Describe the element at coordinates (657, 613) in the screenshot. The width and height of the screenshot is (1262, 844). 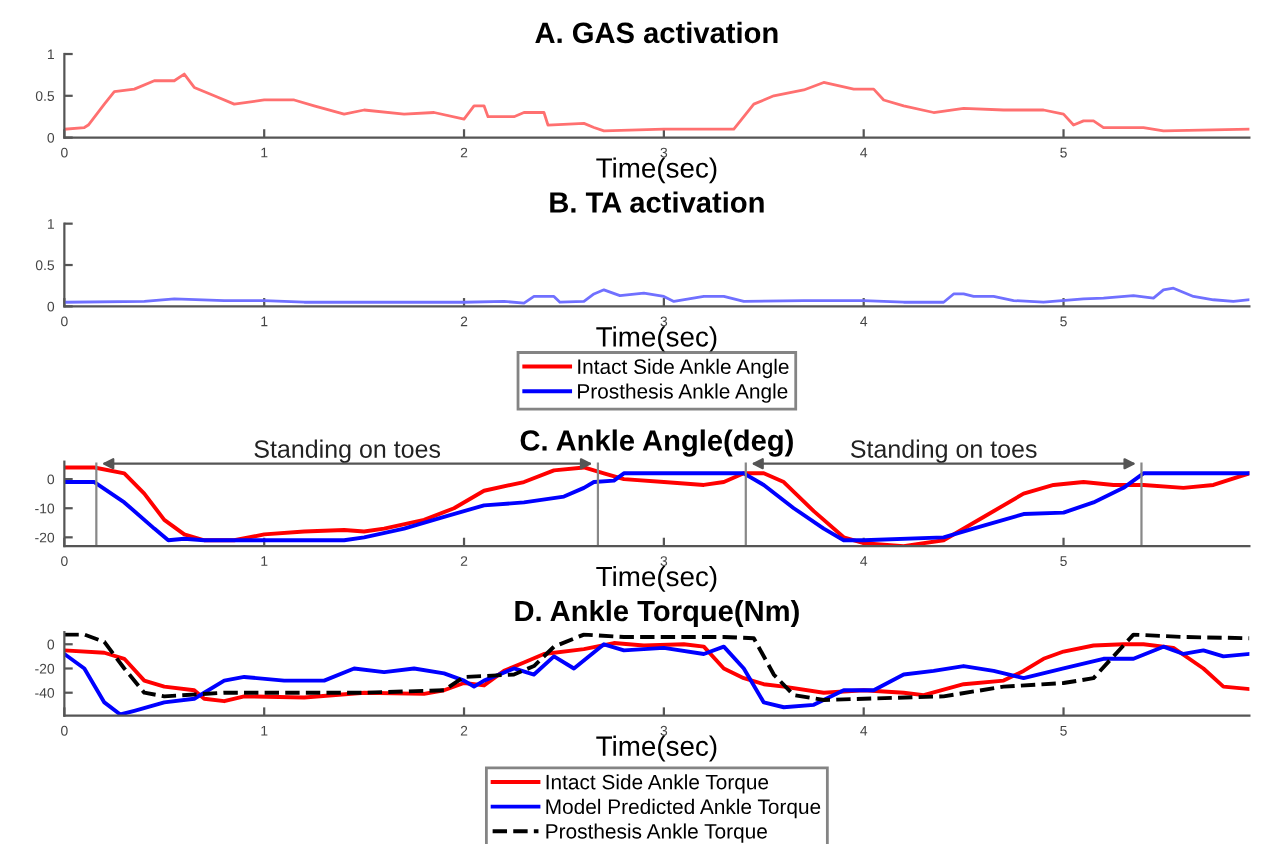
I see `chart-title: D. Ankle Torque(Nm)` at that location.